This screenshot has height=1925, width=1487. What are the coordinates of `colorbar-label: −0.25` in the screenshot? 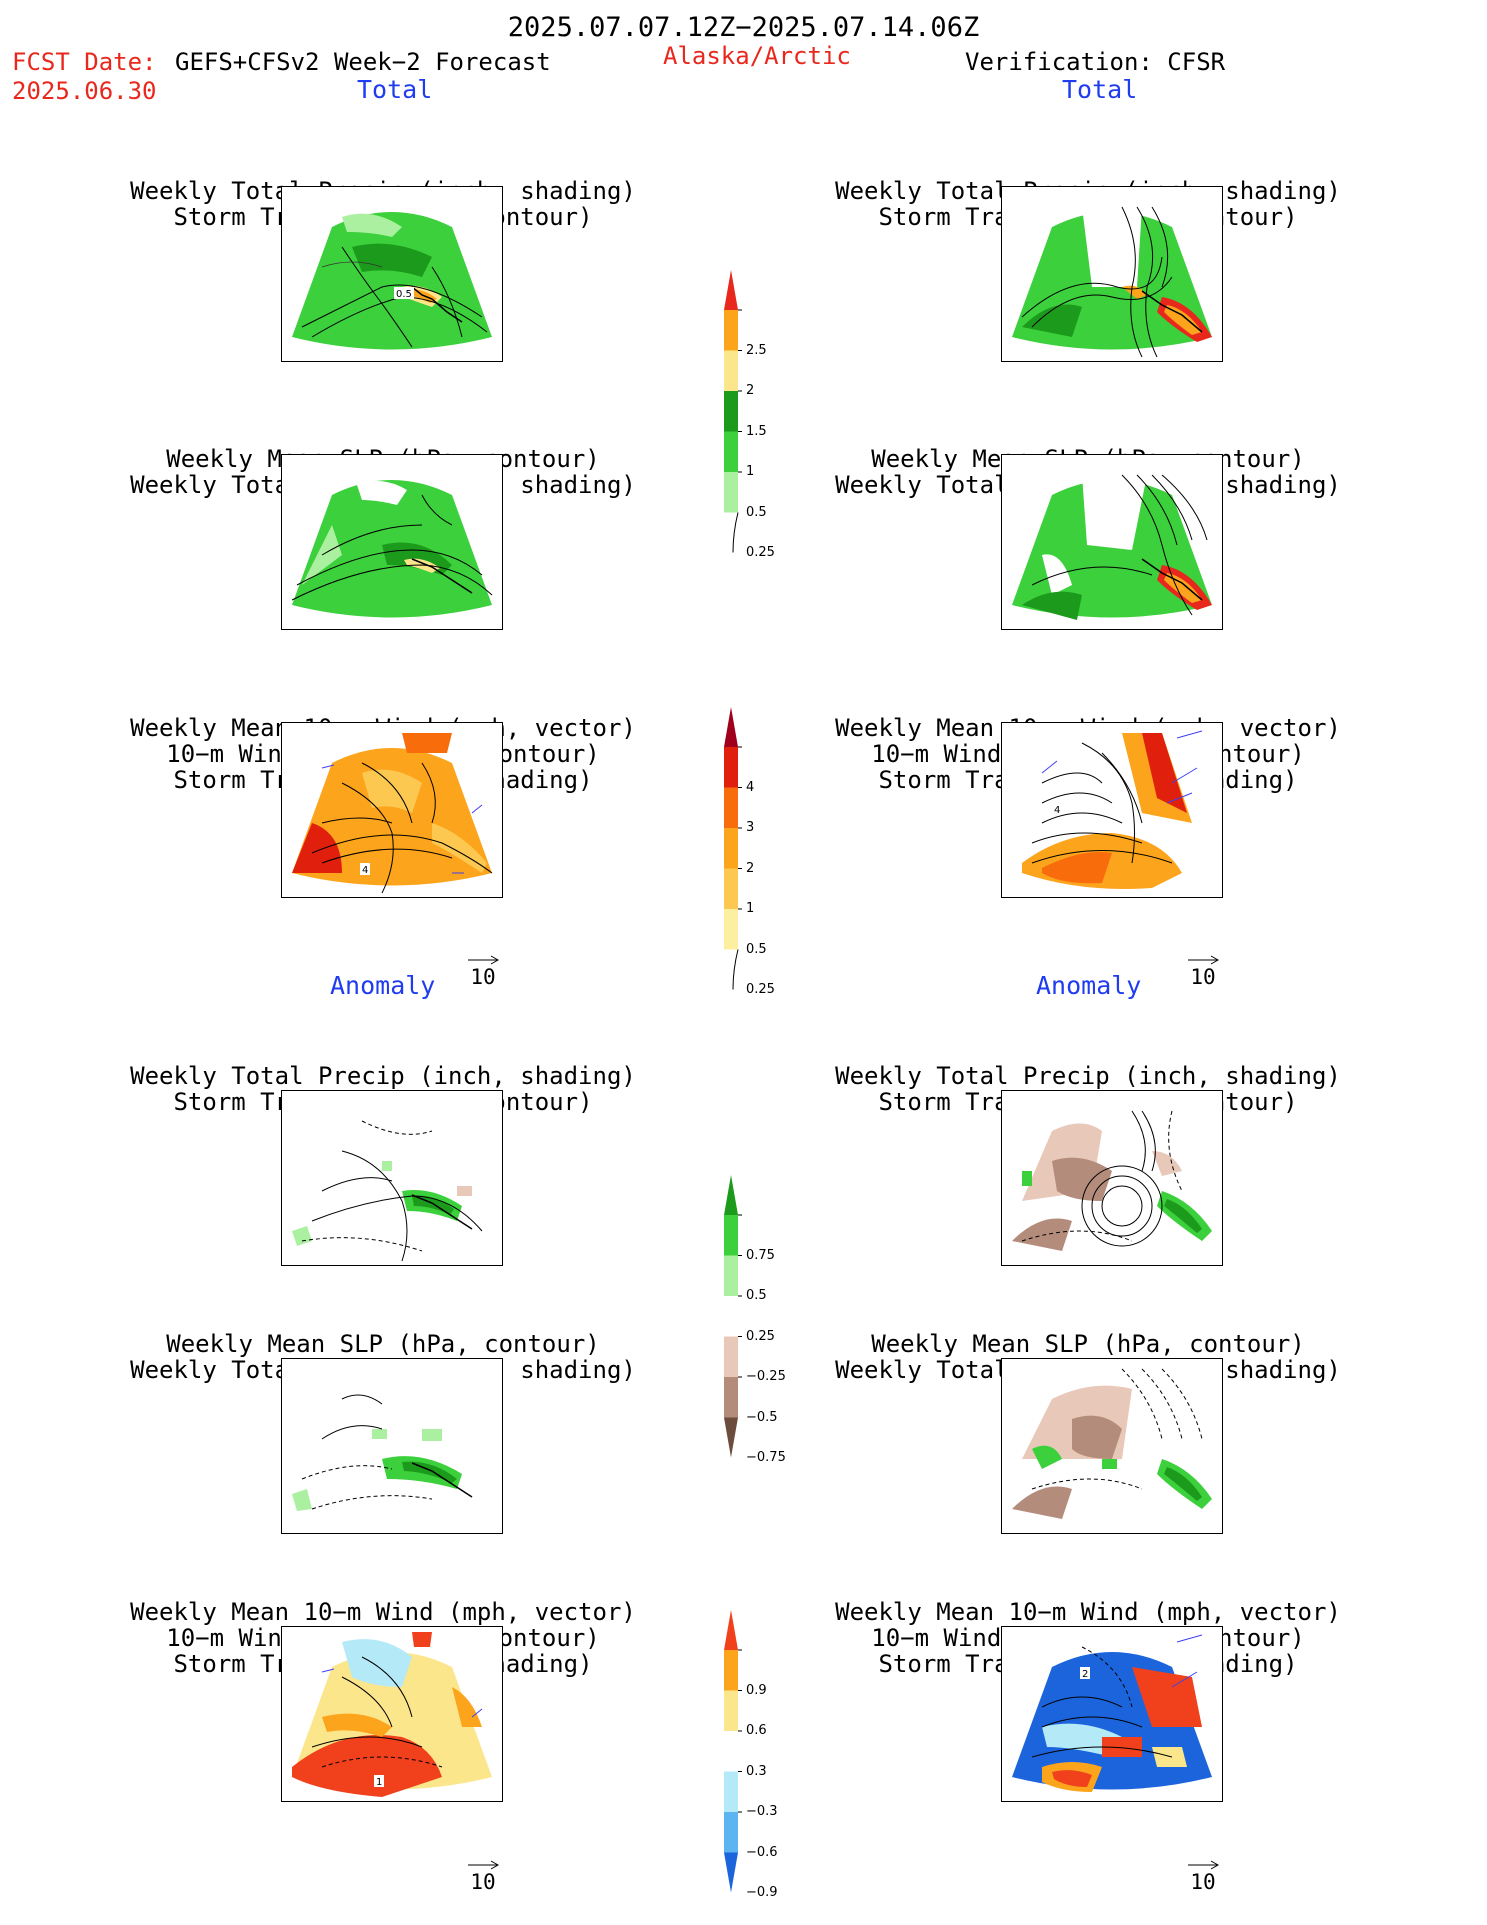 It's located at (766, 1376).